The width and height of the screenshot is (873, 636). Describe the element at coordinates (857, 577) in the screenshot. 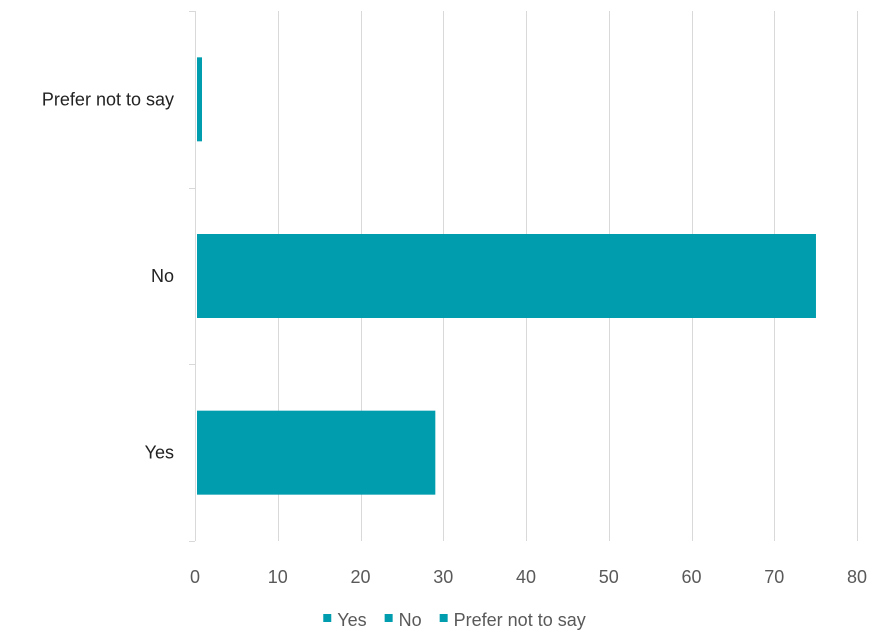

I see `x-tick-label-80: 80` at that location.